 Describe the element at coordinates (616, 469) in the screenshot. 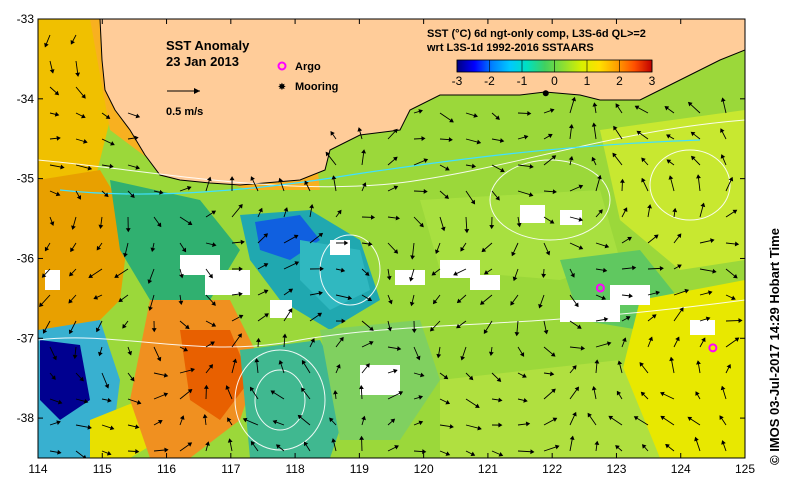

I see `x-tick-label: 123` at that location.